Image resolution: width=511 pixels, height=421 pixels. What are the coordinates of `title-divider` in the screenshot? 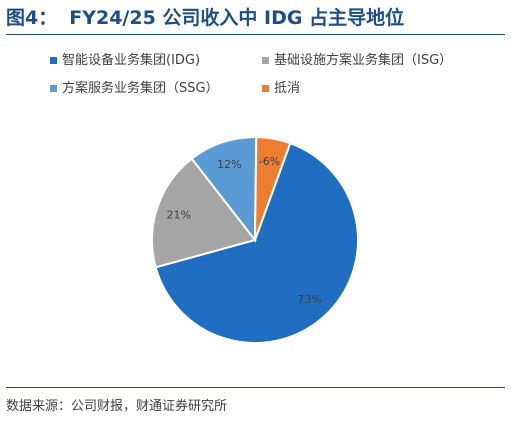 It's located at (255, 34).